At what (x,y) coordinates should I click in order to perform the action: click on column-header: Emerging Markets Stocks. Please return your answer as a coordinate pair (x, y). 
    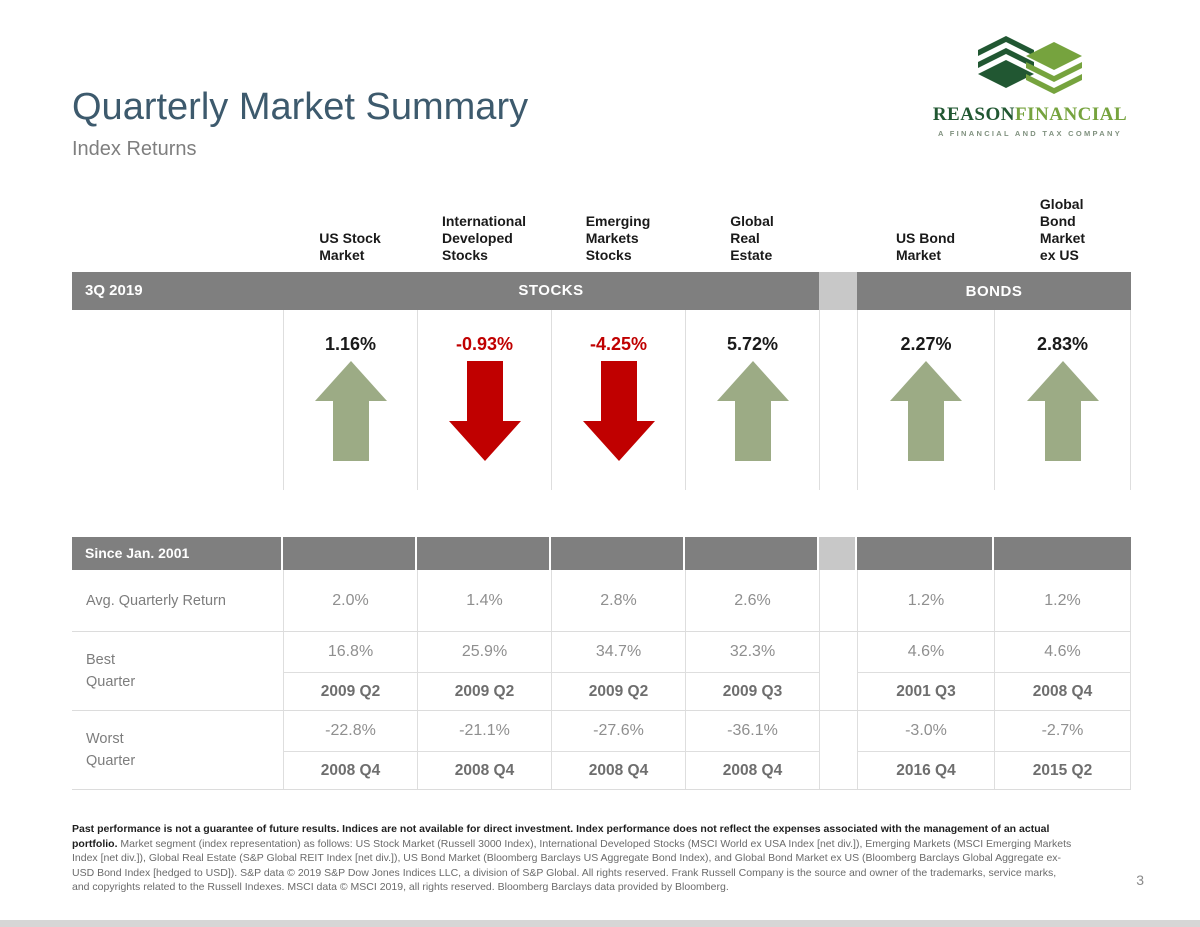
    Looking at the image, I should click on (618, 231).